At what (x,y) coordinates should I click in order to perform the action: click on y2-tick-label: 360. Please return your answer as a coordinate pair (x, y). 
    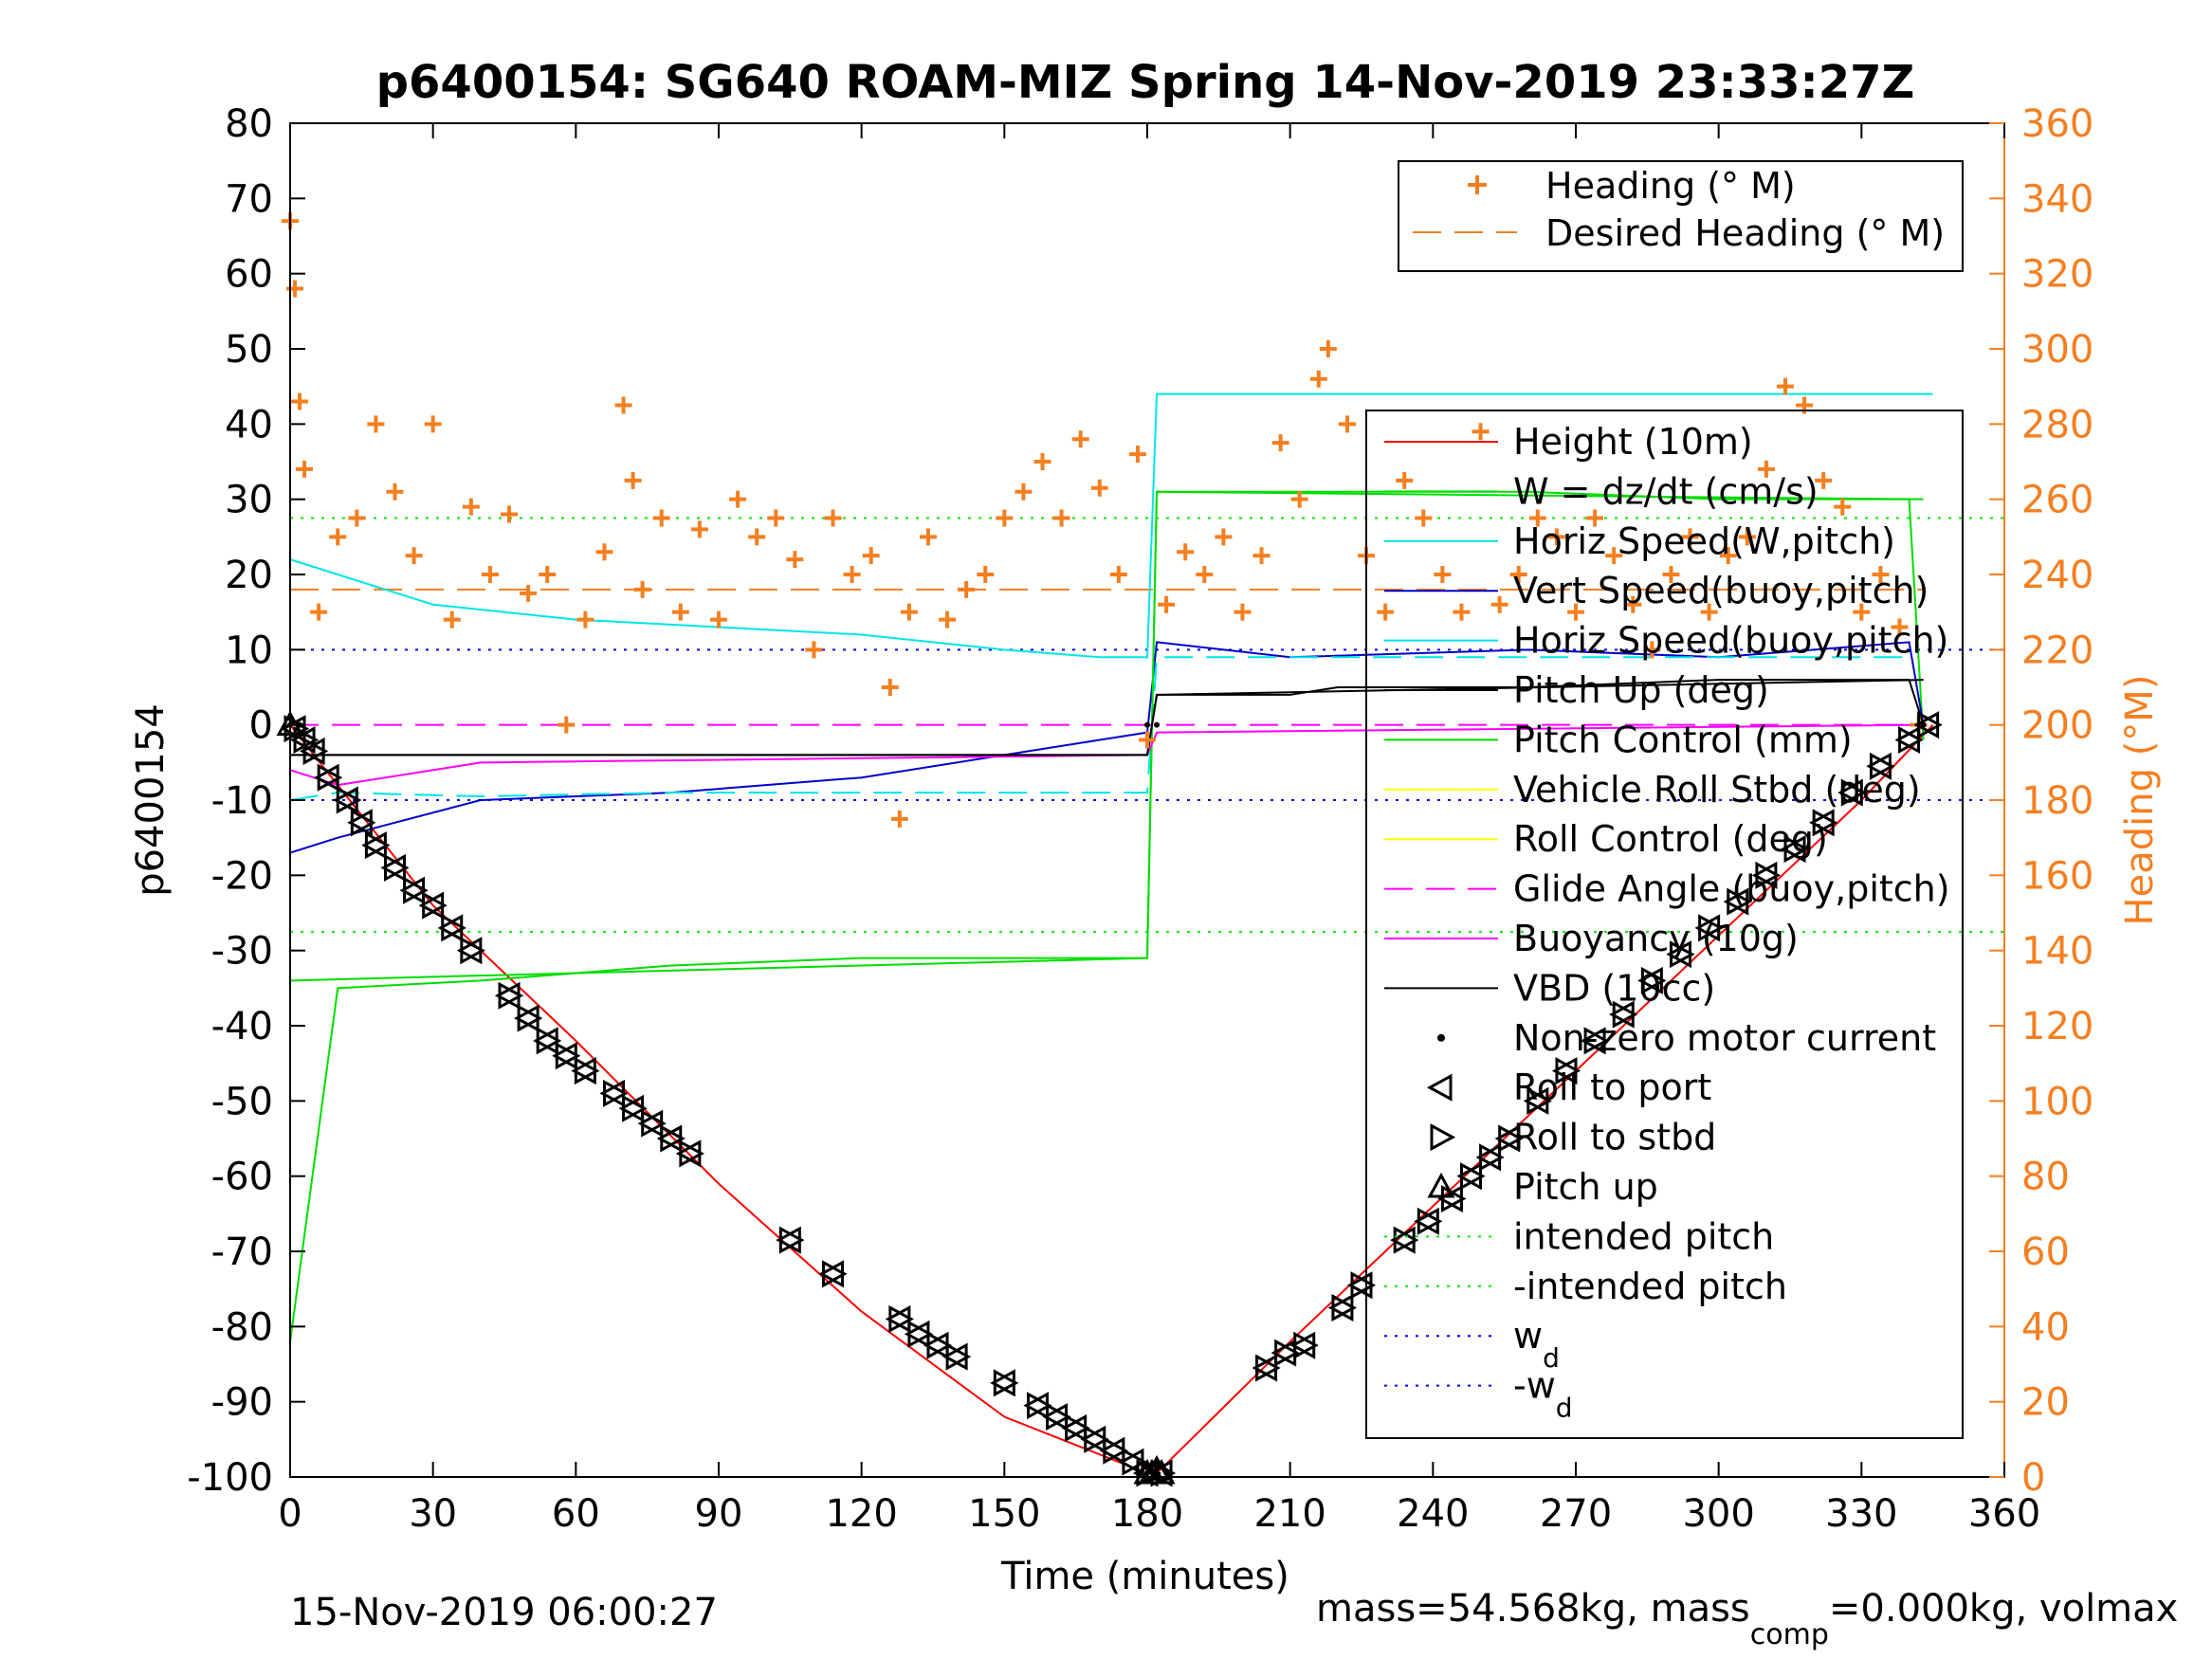
    Looking at the image, I should click on (2057, 124).